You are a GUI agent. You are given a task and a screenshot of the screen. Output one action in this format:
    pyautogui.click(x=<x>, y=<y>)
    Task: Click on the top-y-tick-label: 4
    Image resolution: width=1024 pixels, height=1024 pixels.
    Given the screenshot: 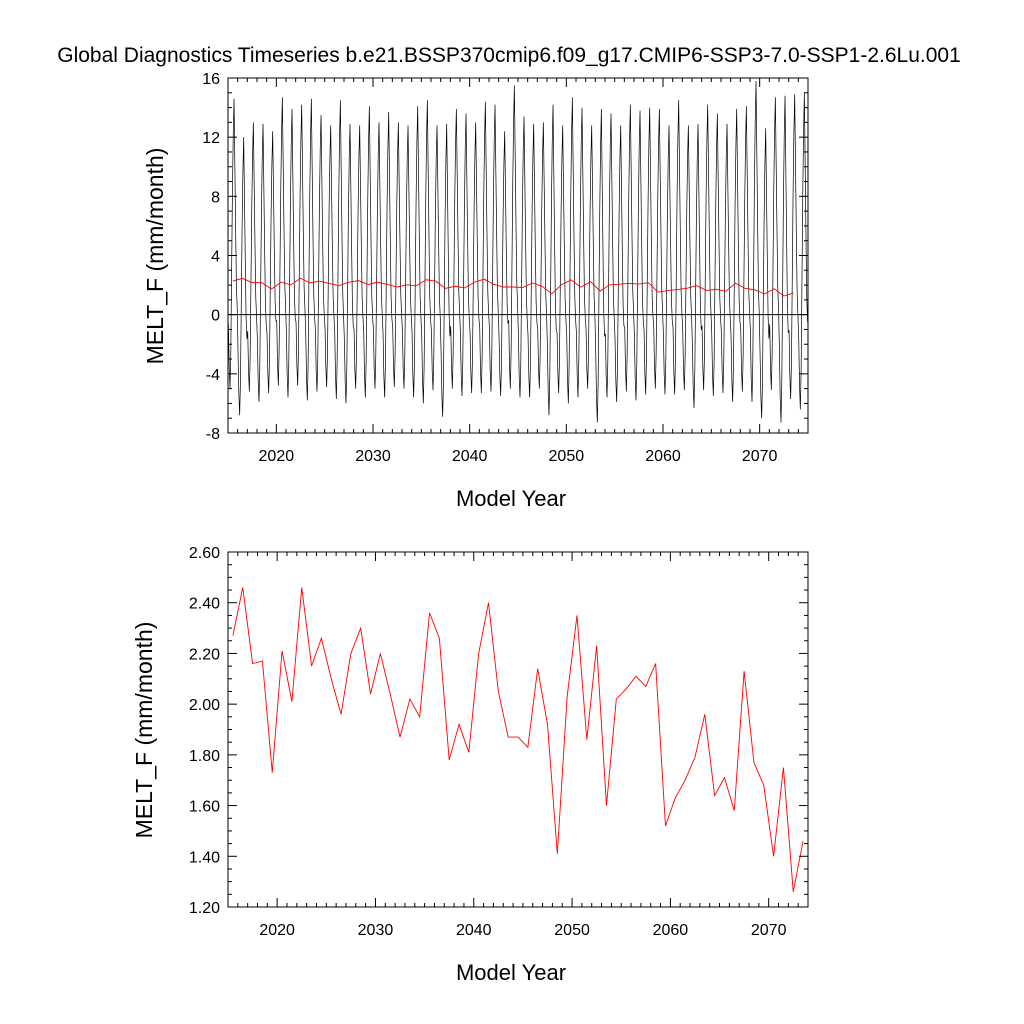 What is the action you would take?
    pyautogui.click(x=215, y=257)
    